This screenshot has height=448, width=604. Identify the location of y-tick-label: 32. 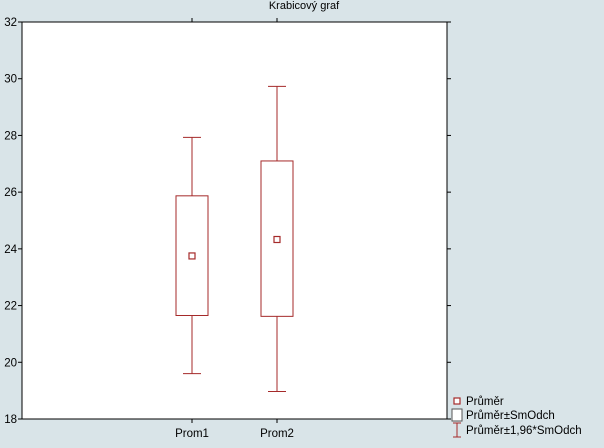
(10, 23).